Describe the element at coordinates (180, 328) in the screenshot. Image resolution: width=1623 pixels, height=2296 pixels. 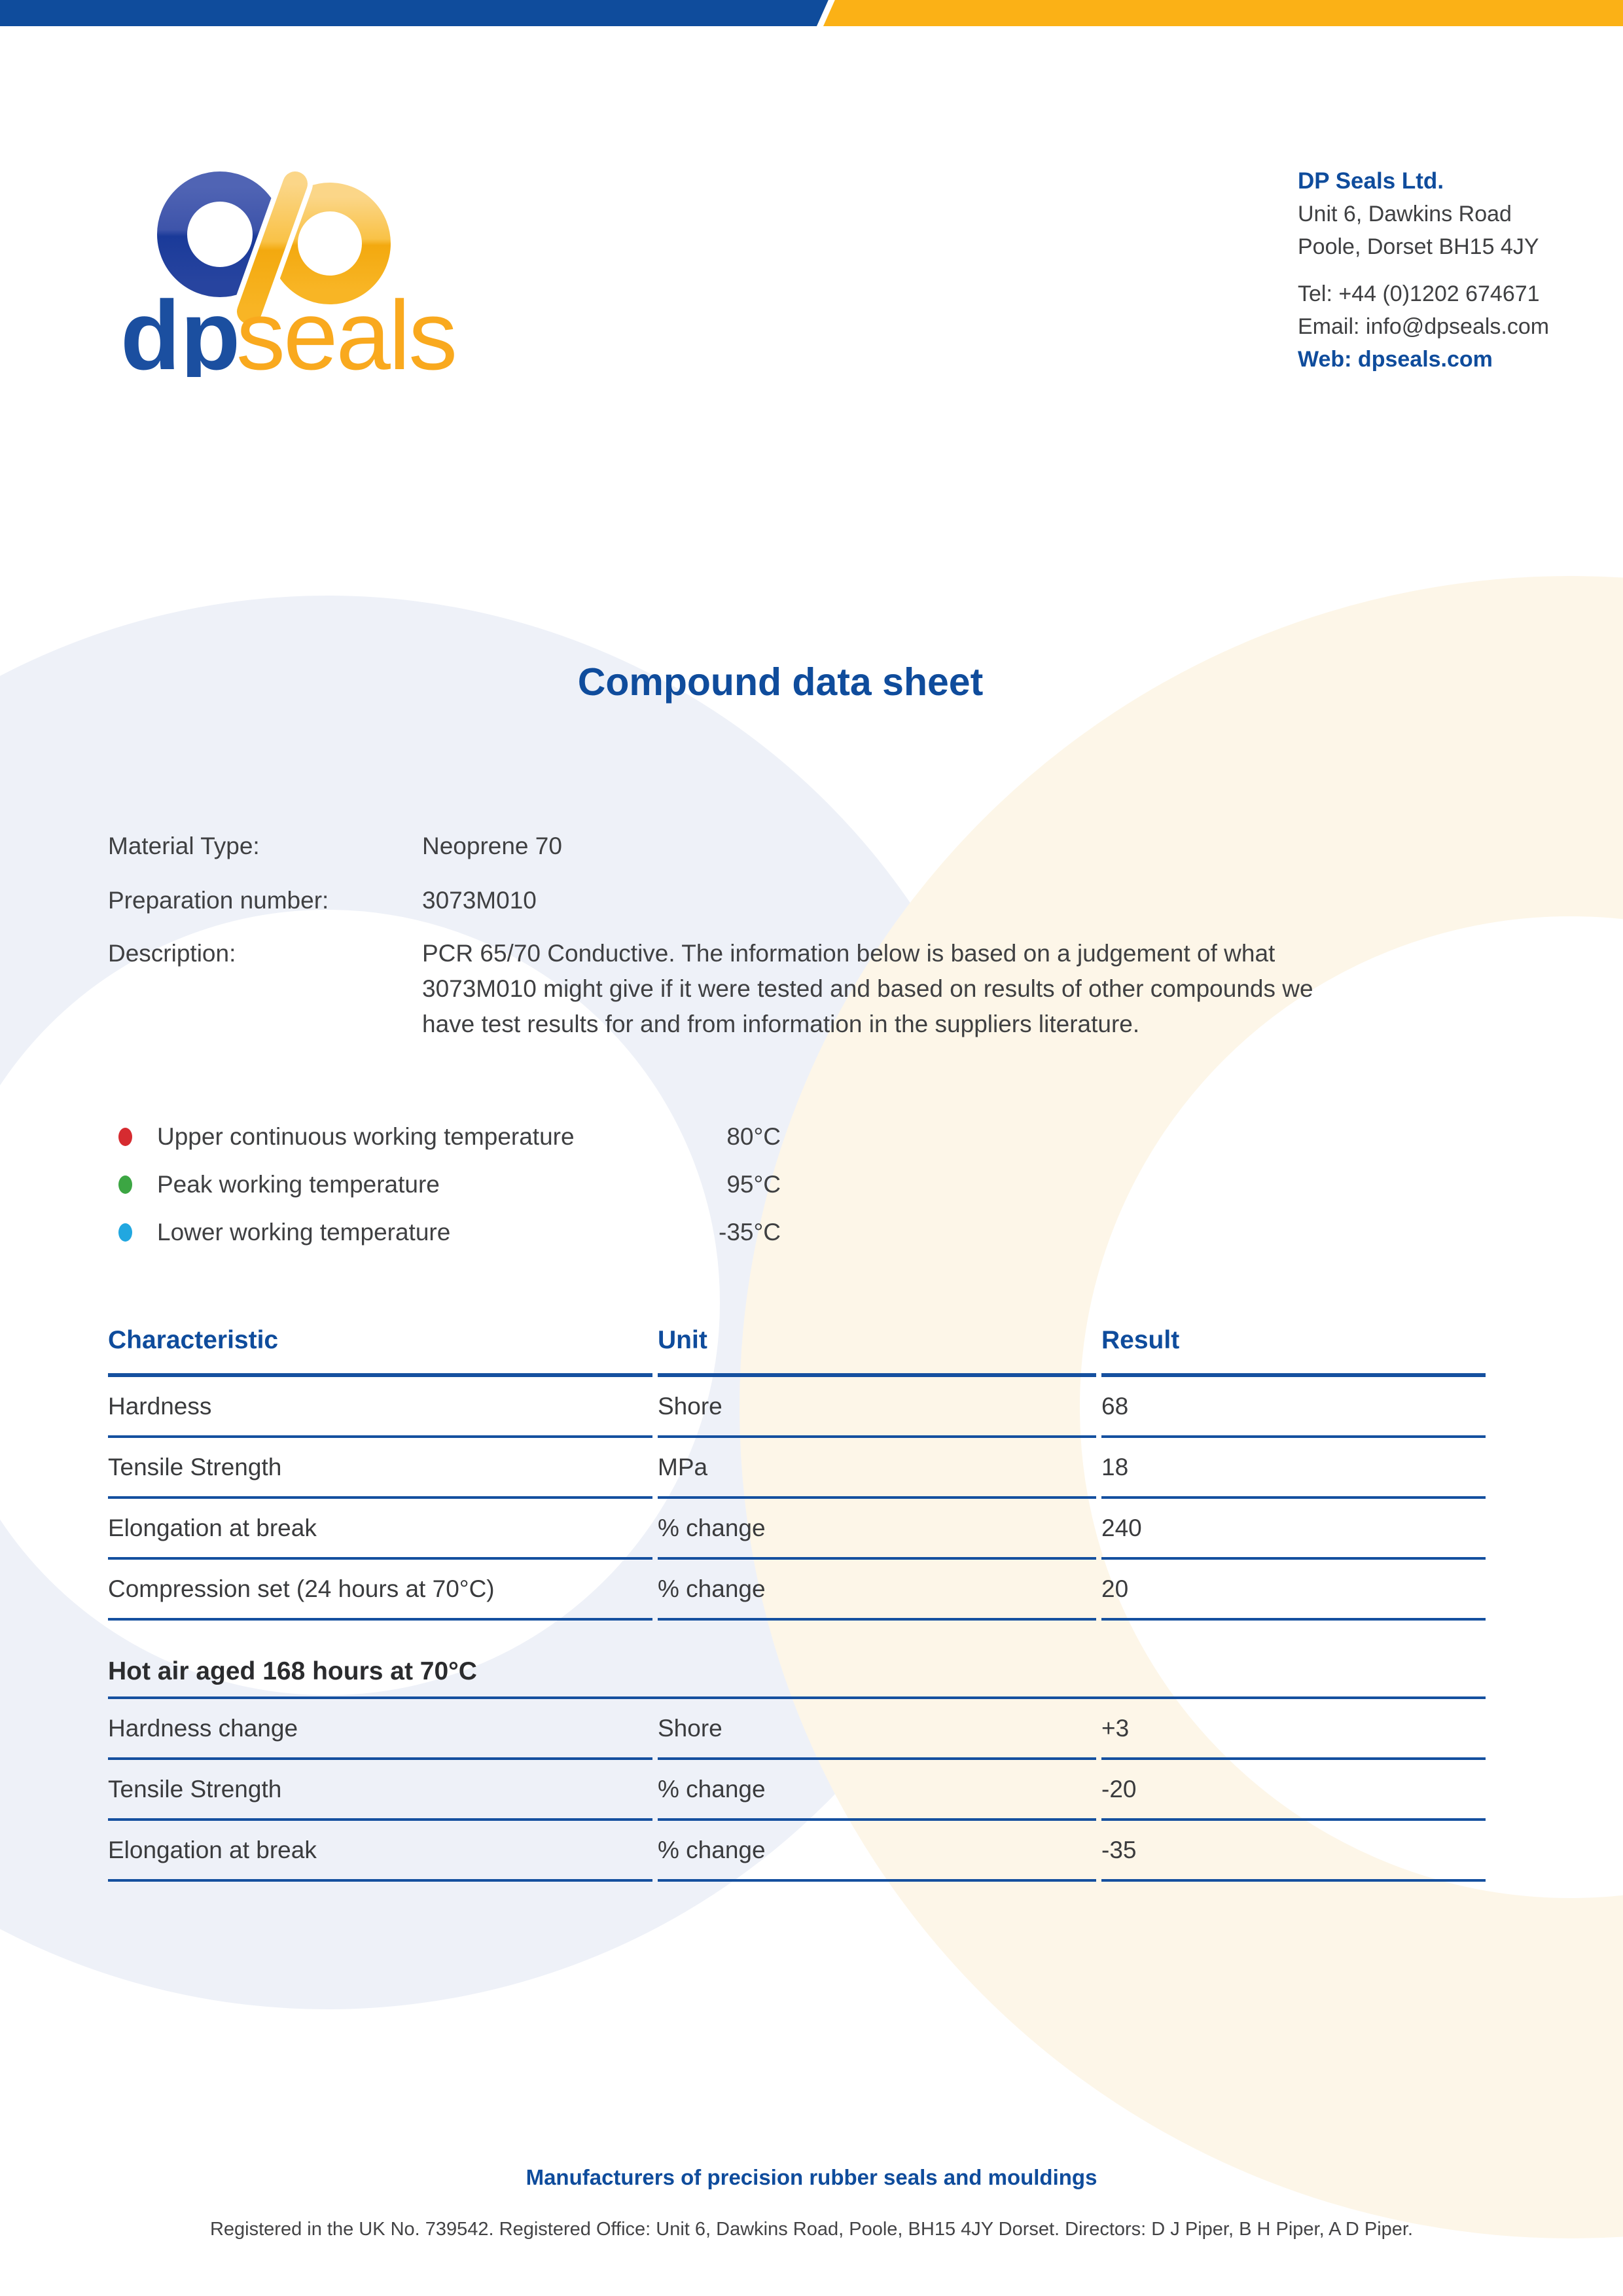
I see `logo-text-dp: dp` at that location.